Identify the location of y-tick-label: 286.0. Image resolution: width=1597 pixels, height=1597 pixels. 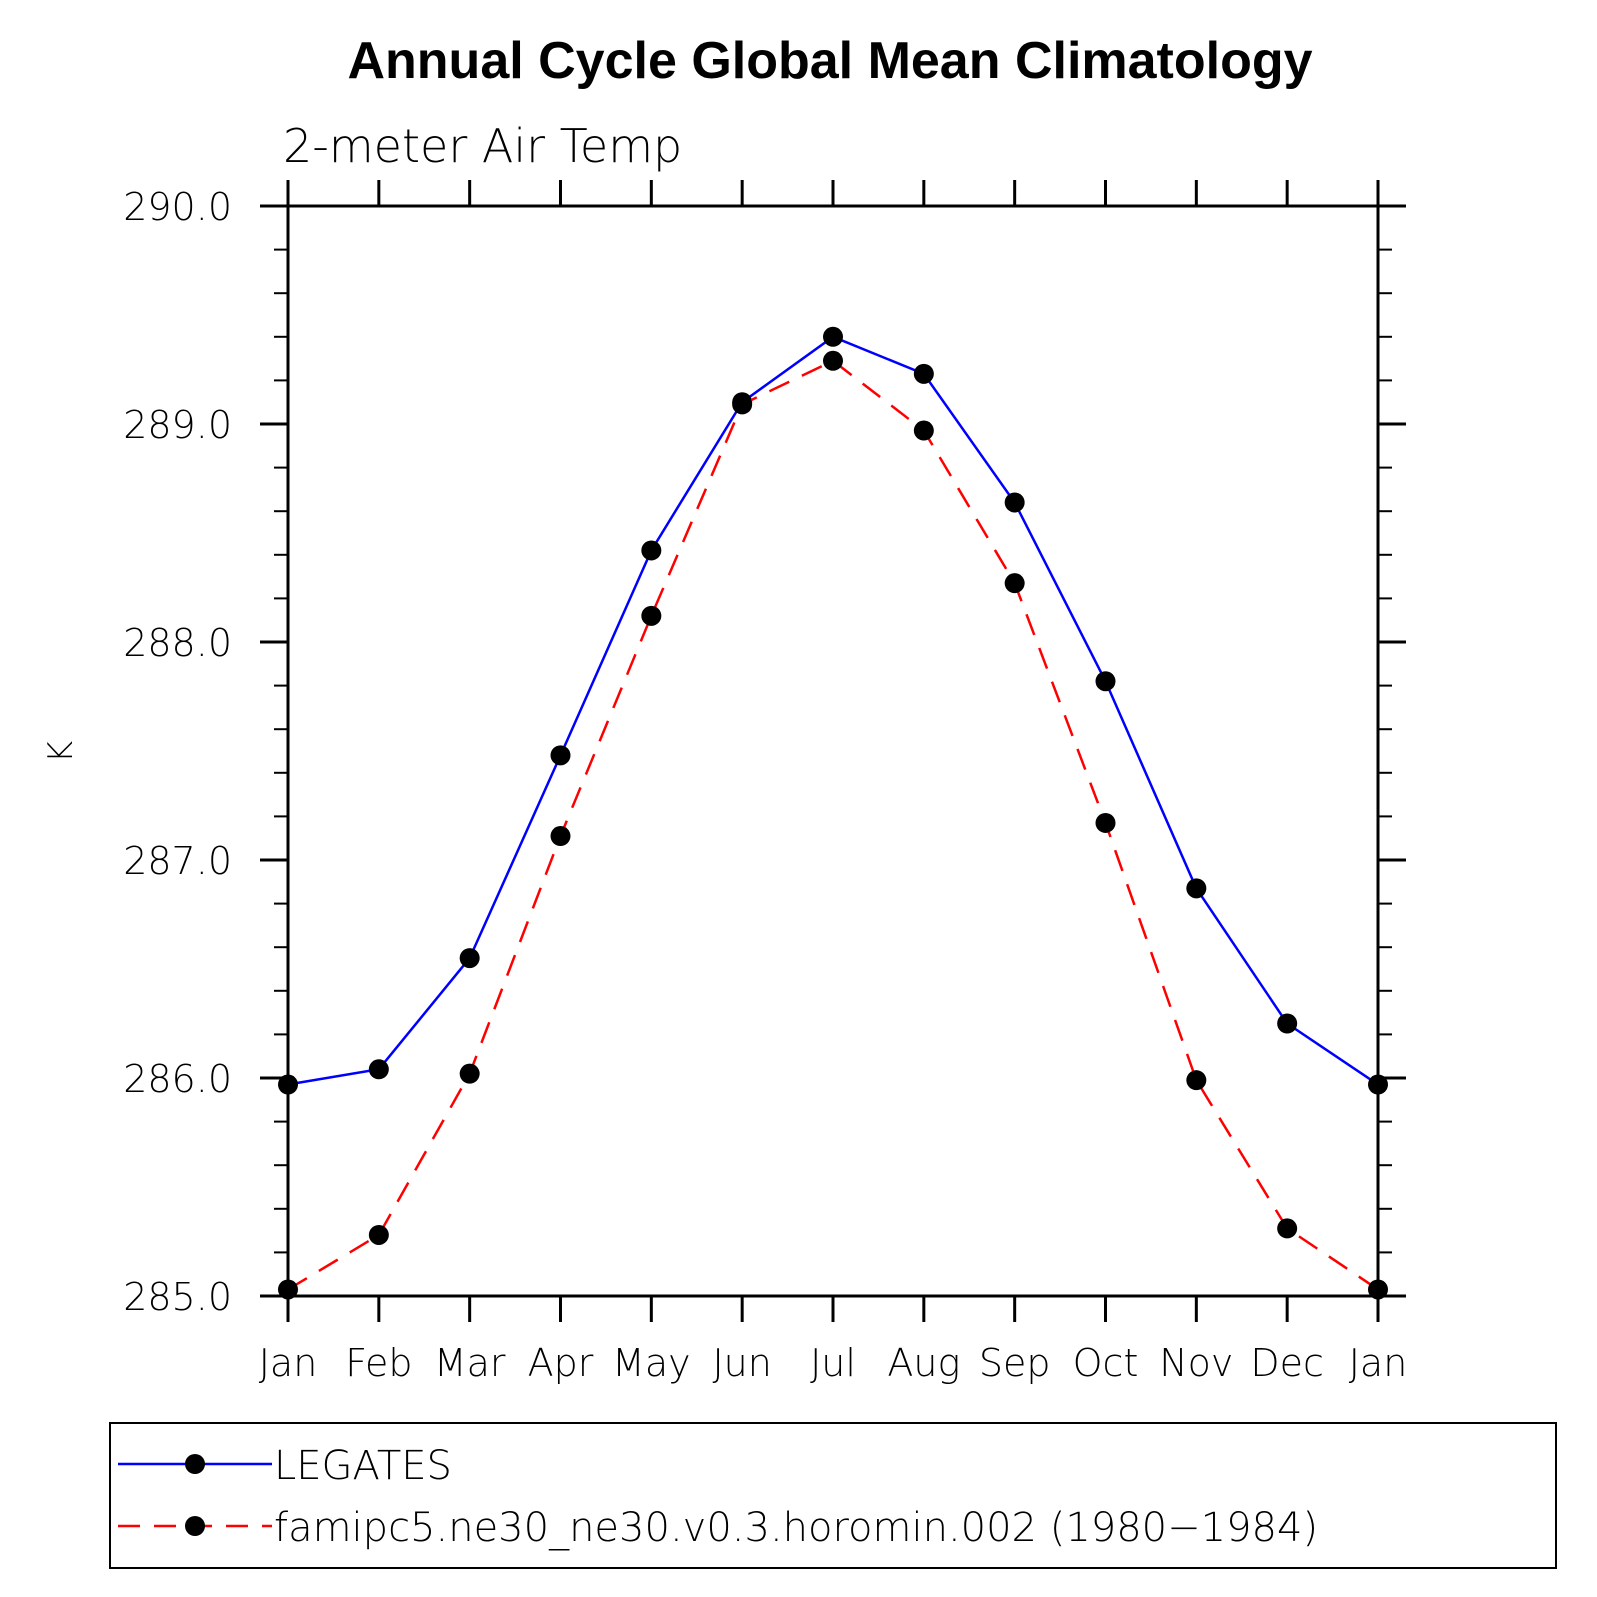
(177, 1079).